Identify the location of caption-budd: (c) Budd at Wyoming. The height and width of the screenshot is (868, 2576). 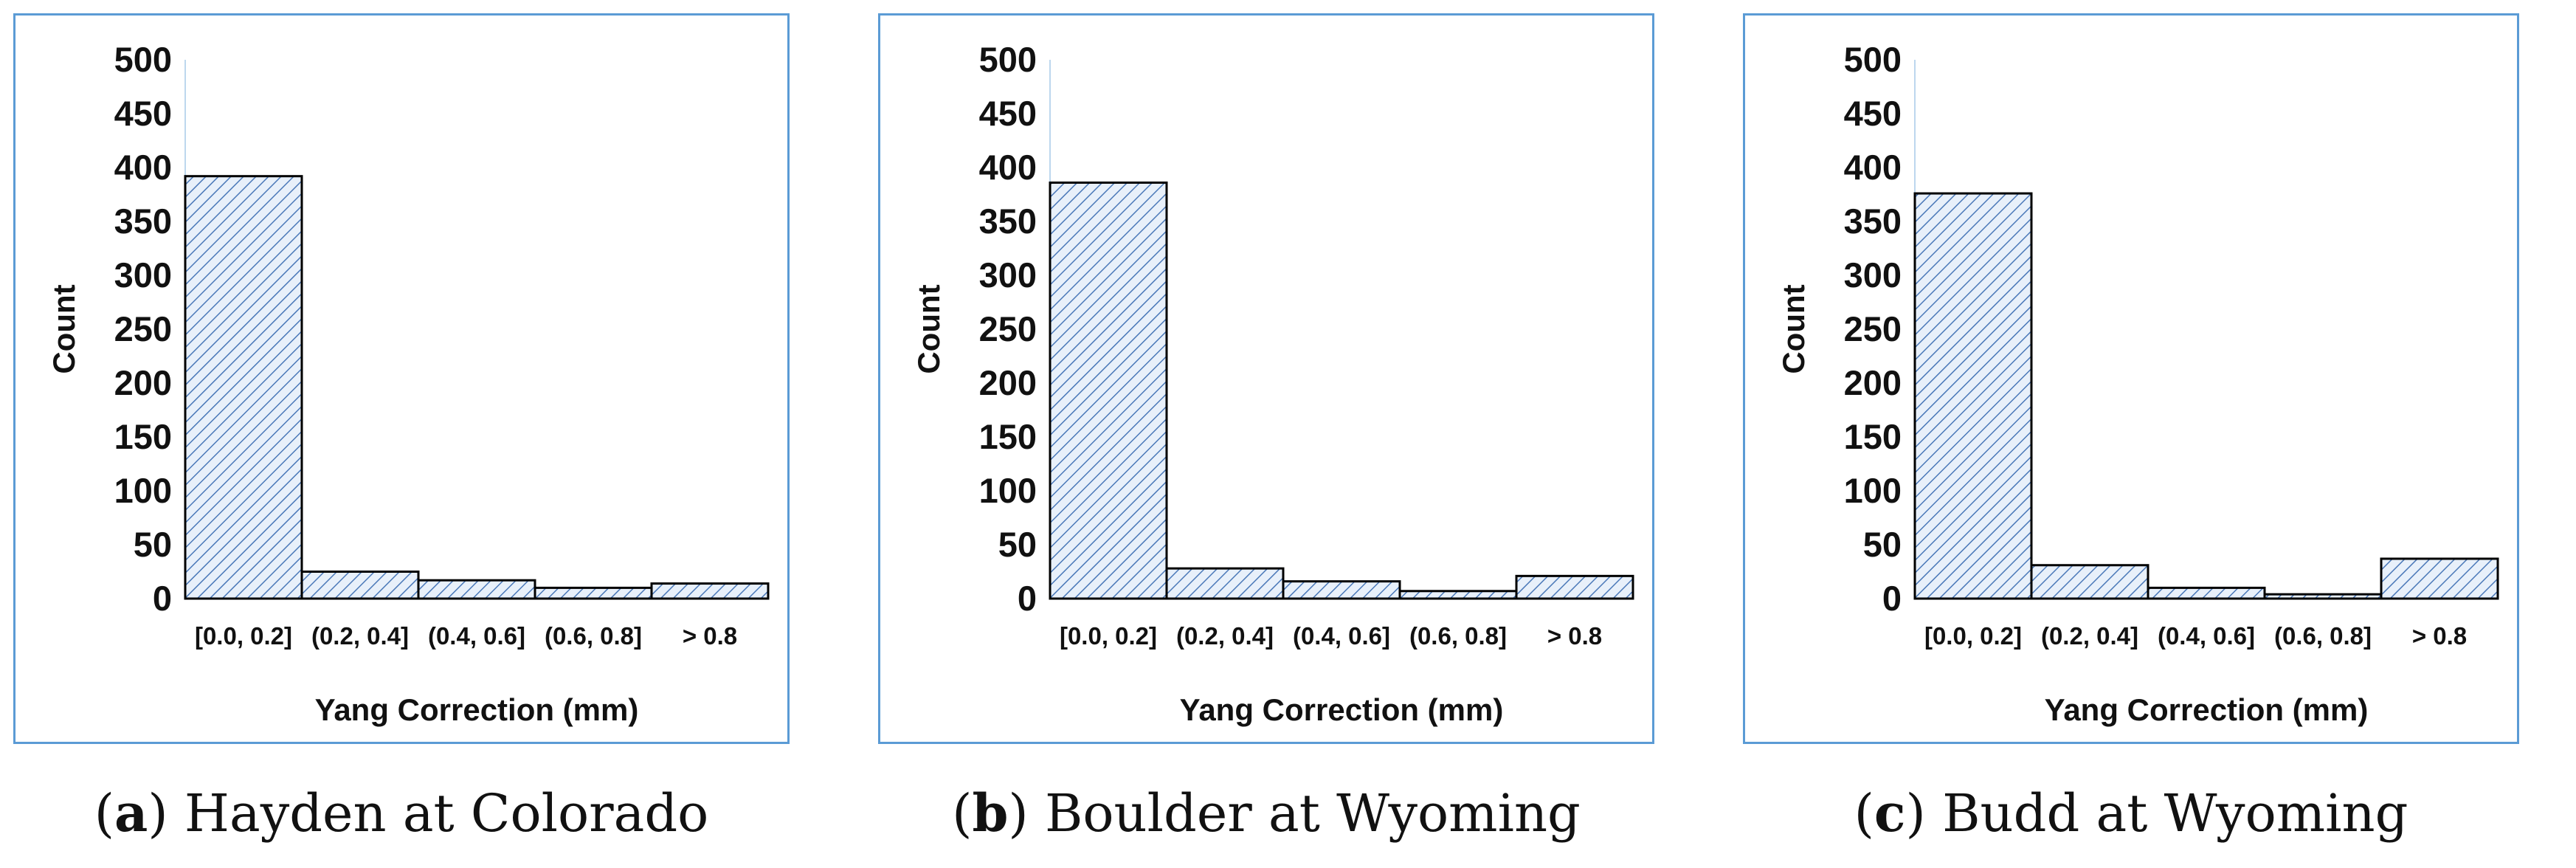
(2131, 813).